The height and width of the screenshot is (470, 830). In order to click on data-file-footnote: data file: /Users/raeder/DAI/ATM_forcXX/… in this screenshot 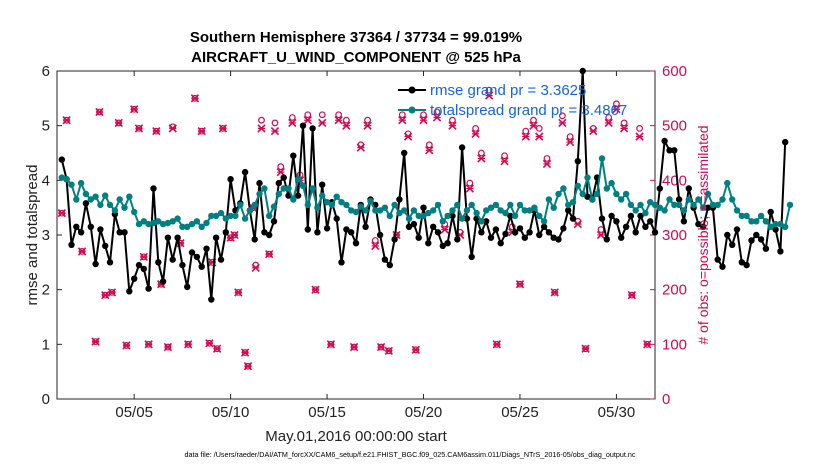, I will do `click(410, 454)`.